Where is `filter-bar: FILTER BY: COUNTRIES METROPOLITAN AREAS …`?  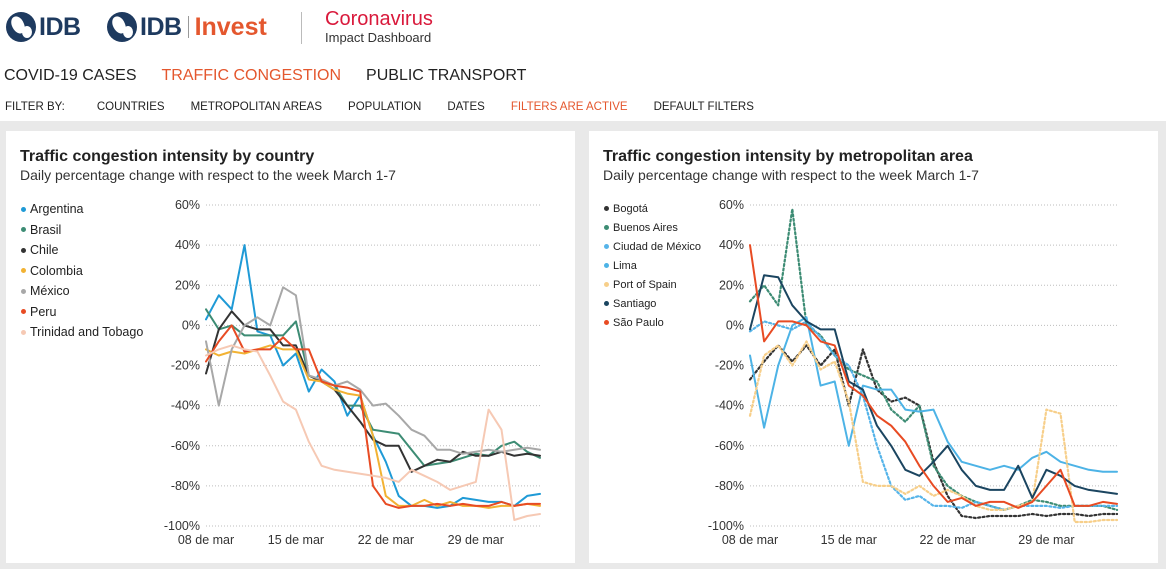
filter-bar: FILTER BY: COUNTRIES METROPOLITAN AREAS … is located at coordinates (392, 107).